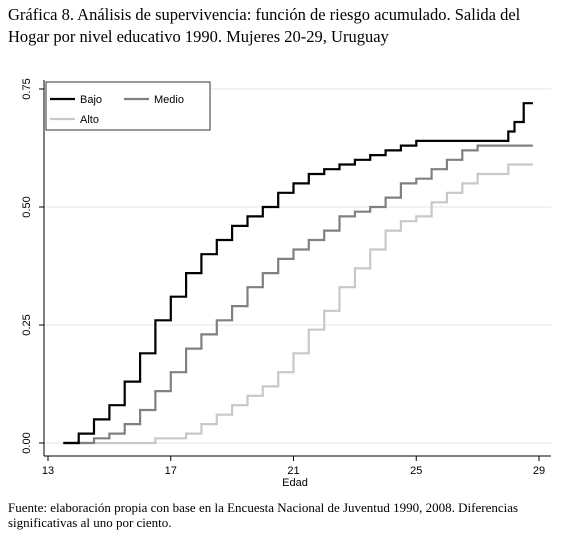 The height and width of the screenshot is (540, 565). Describe the element at coordinates (32, 266) in the screenshot. I see `y-ticks: 0.00 0.25 0.50 0.75` at that location.